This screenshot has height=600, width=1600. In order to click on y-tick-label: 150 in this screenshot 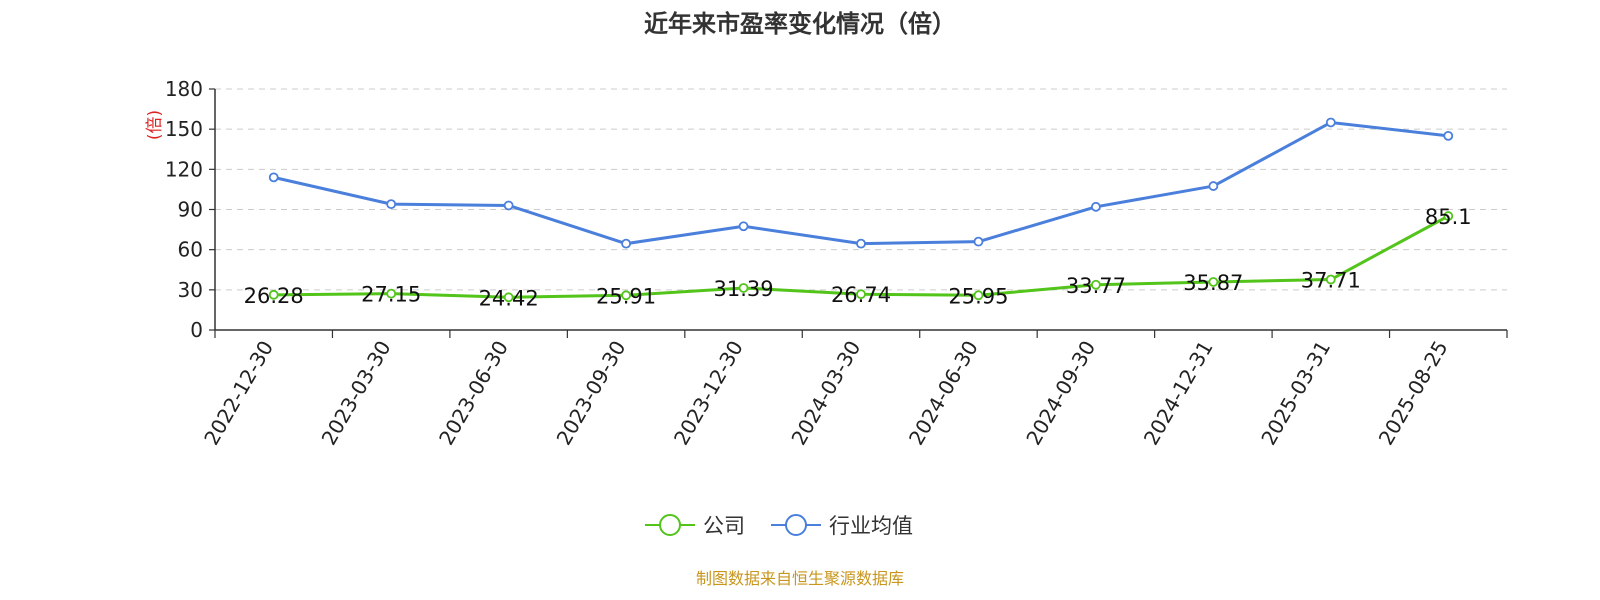, I will do `click(184, 129)`.